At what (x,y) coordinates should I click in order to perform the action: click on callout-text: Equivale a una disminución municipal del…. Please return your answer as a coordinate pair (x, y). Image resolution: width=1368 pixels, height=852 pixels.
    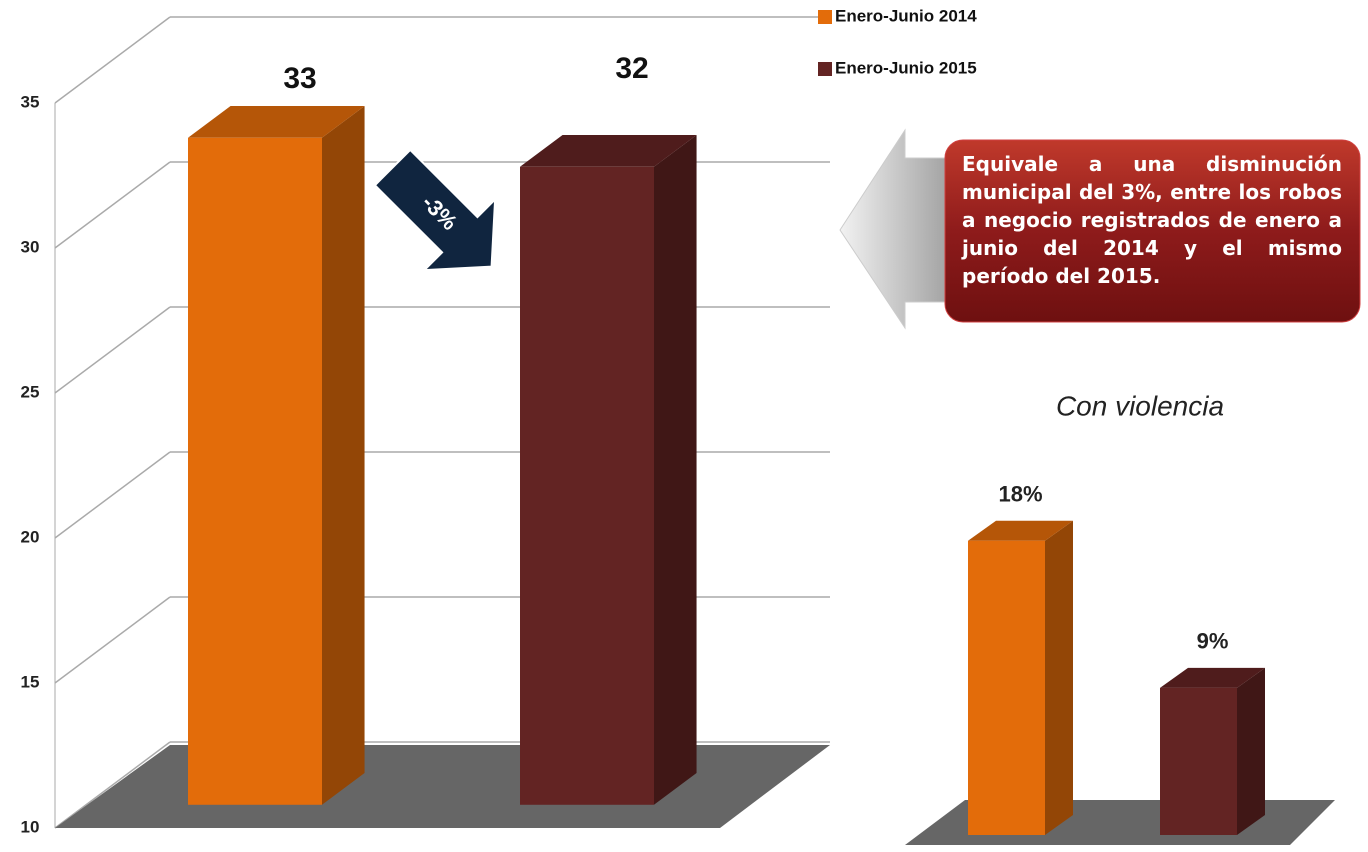
    Looking at the image, I should click on (1152, 220).